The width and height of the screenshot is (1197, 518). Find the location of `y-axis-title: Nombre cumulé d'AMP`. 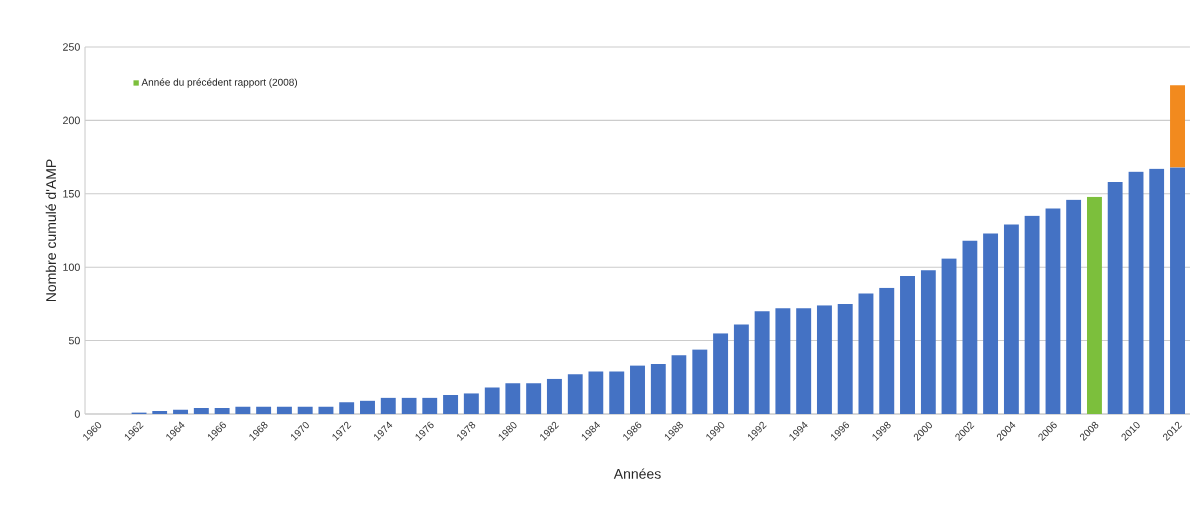

y-axis-title: Nombre cumulé d'AMP is located at coordinates (51, 230).